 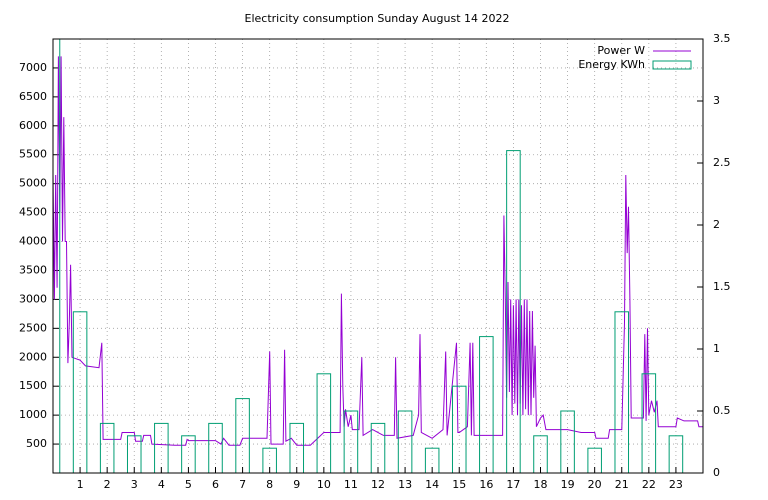 What do you see at coordinates (541, 484) in the screenshot?
I see `x-tick-label: 18` at bounding box center [541, 484].